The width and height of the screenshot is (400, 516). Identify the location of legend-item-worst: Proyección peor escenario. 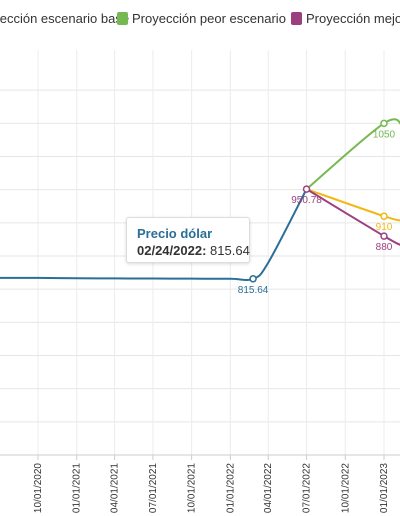
(201, 18).